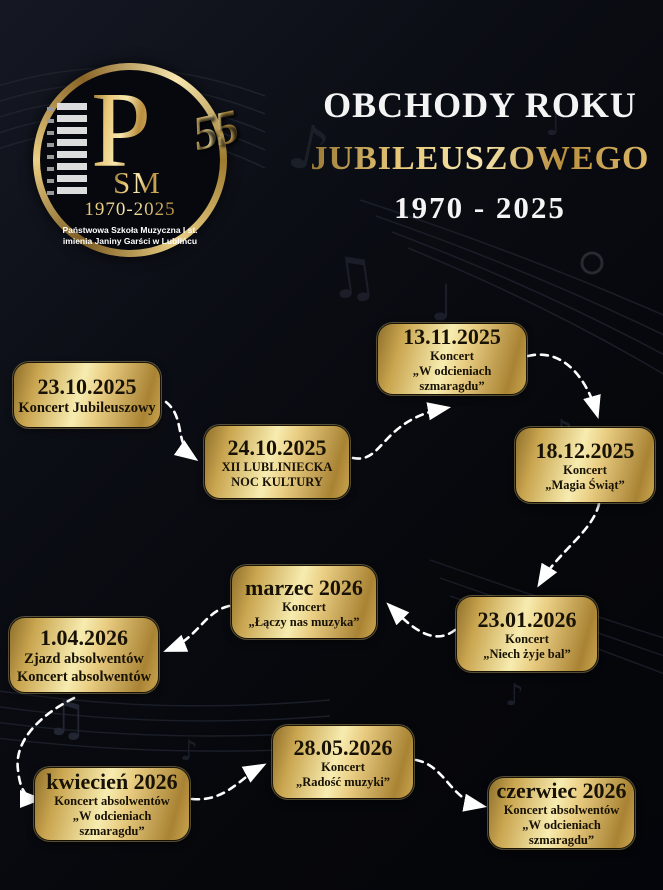  I want to click on event-badge-24-10-2025: 24.10.2025 XII LUBLINIECKA NOC KULTURY, so click(277, 462).